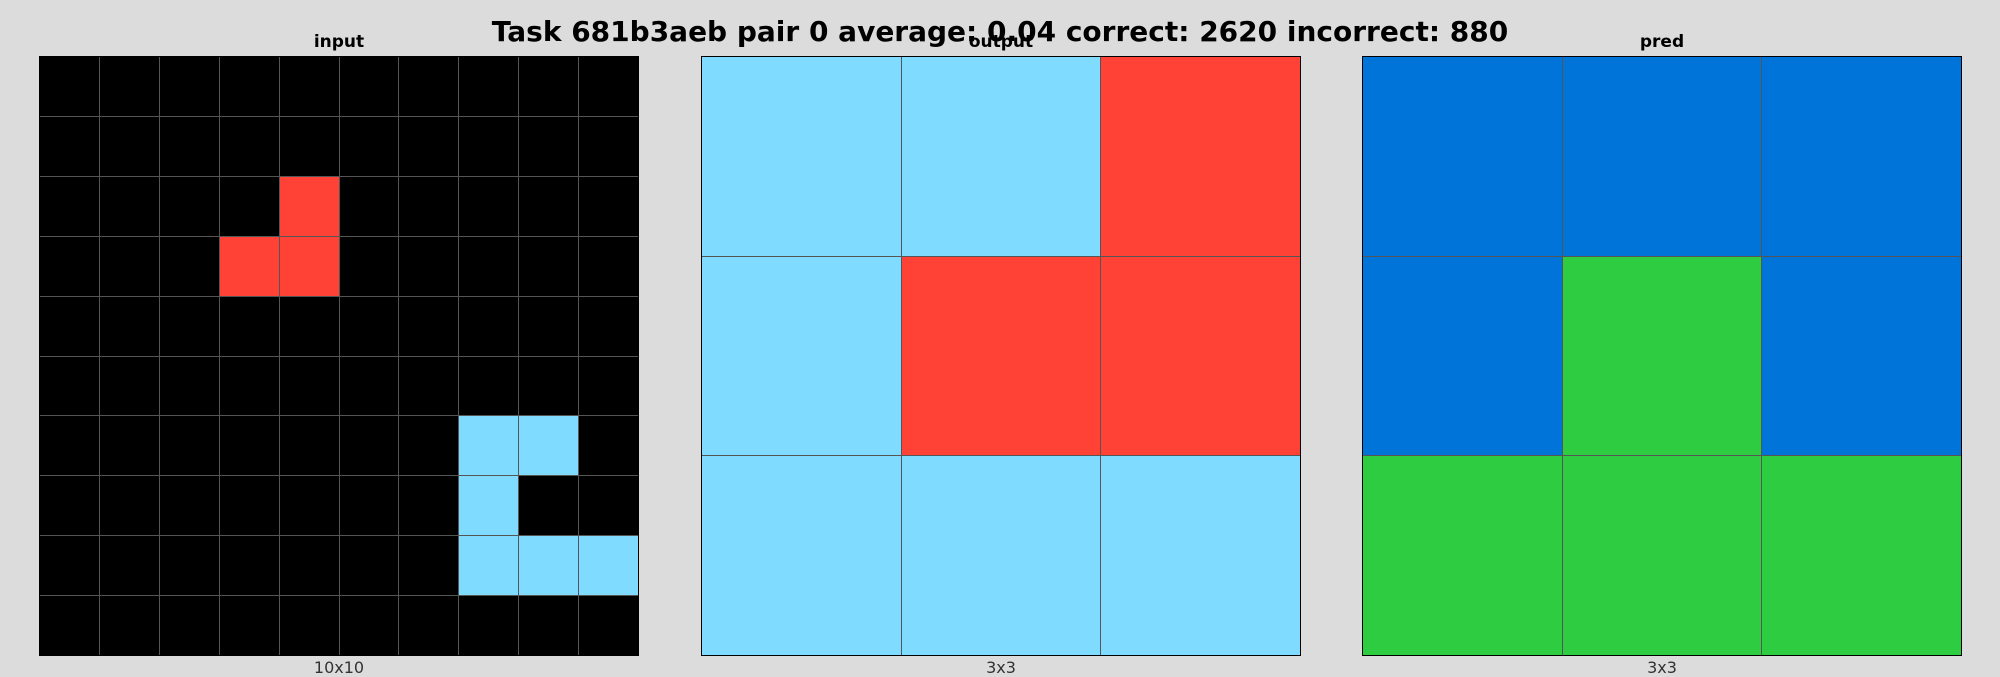  I want to click on pred-grid-size: 3x3, so click(1662, 667).